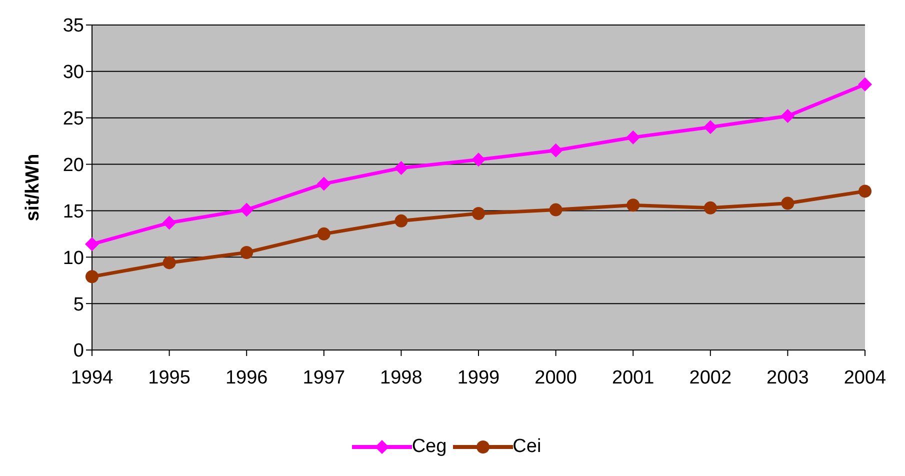  Describe the element at coordinates (401, 377) in the screenshot. I see `x-tick-label: 1998` at that location.